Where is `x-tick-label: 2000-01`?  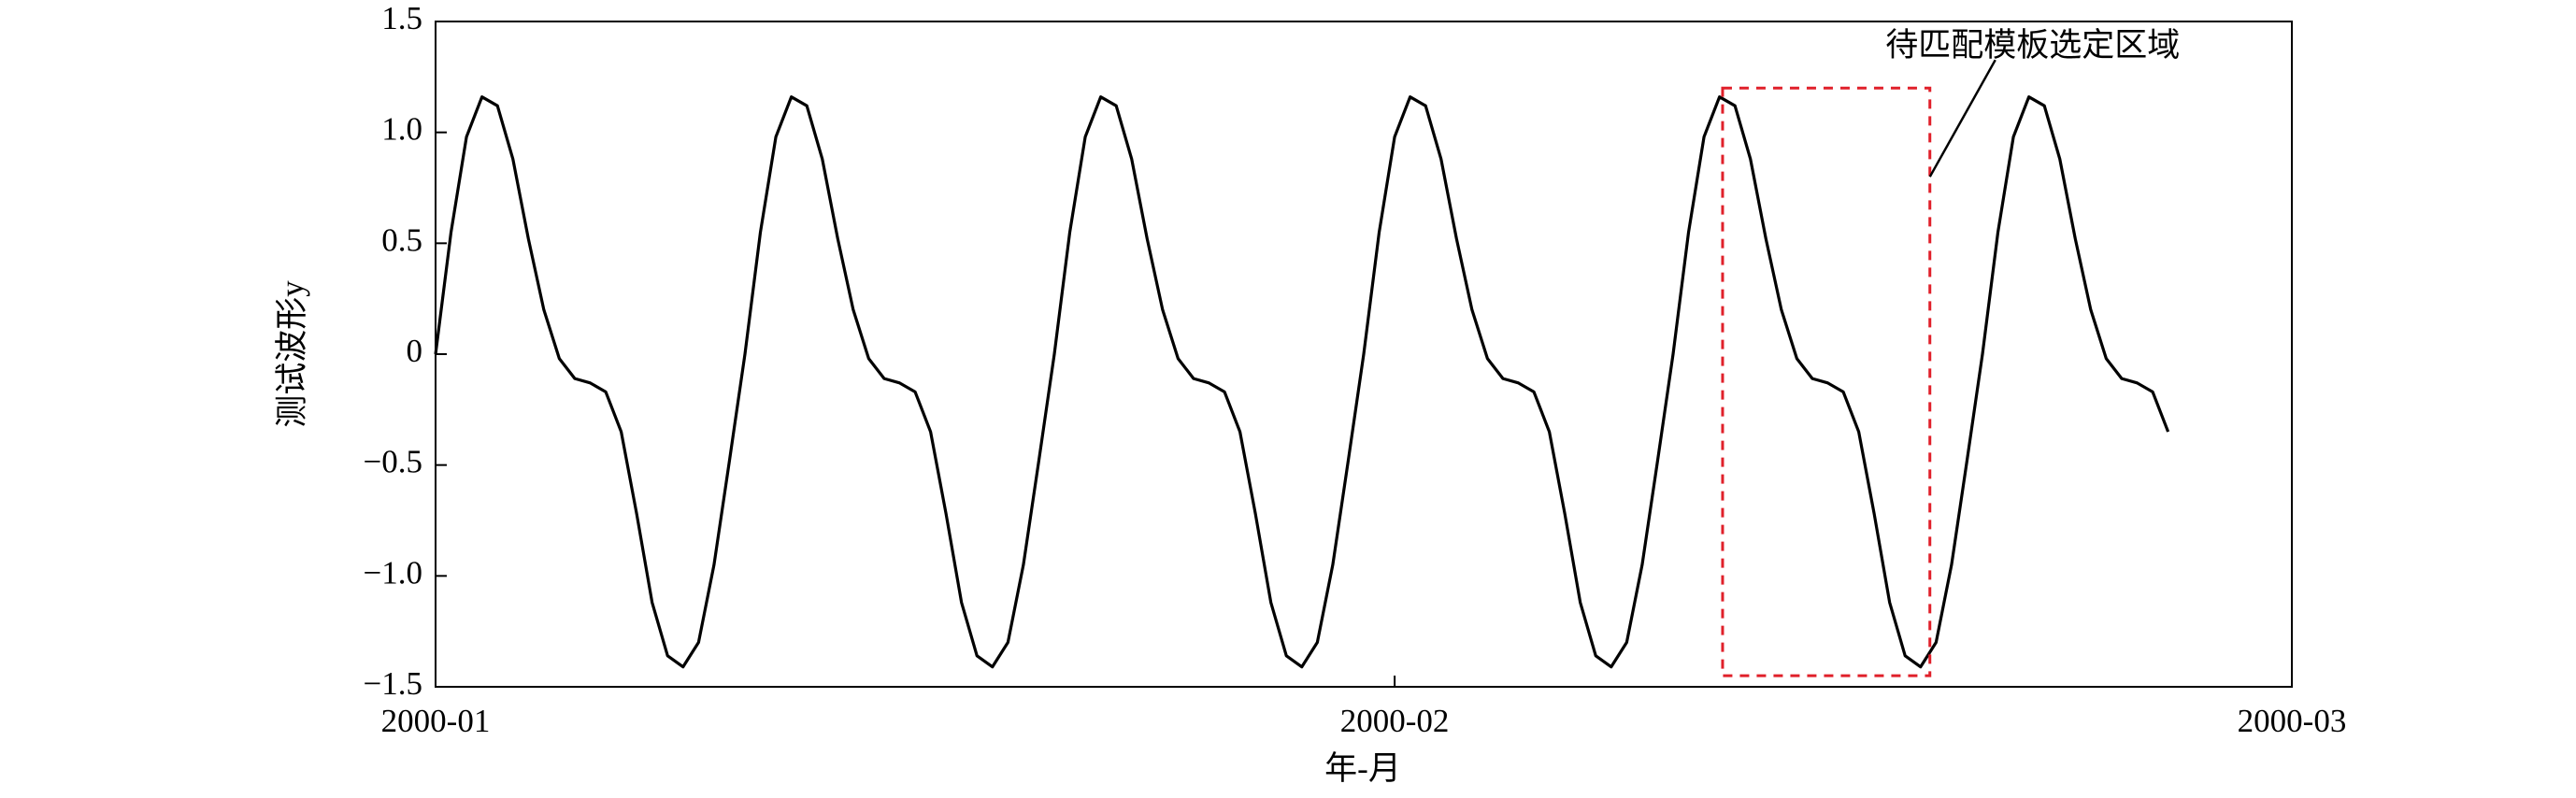 x-tick-label: 2000-01 is located at coordinates (436, 721).